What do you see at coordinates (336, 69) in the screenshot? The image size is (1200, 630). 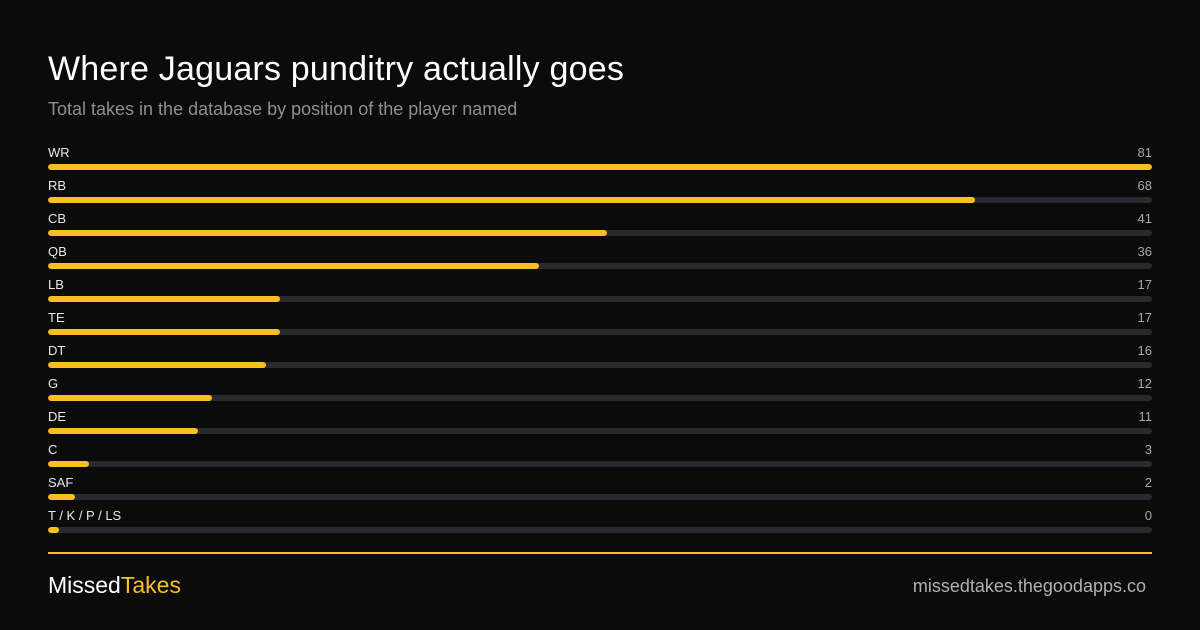 I see `chart-title: Where Jaguars punditry actually goes` at bounding box center [336, 69].